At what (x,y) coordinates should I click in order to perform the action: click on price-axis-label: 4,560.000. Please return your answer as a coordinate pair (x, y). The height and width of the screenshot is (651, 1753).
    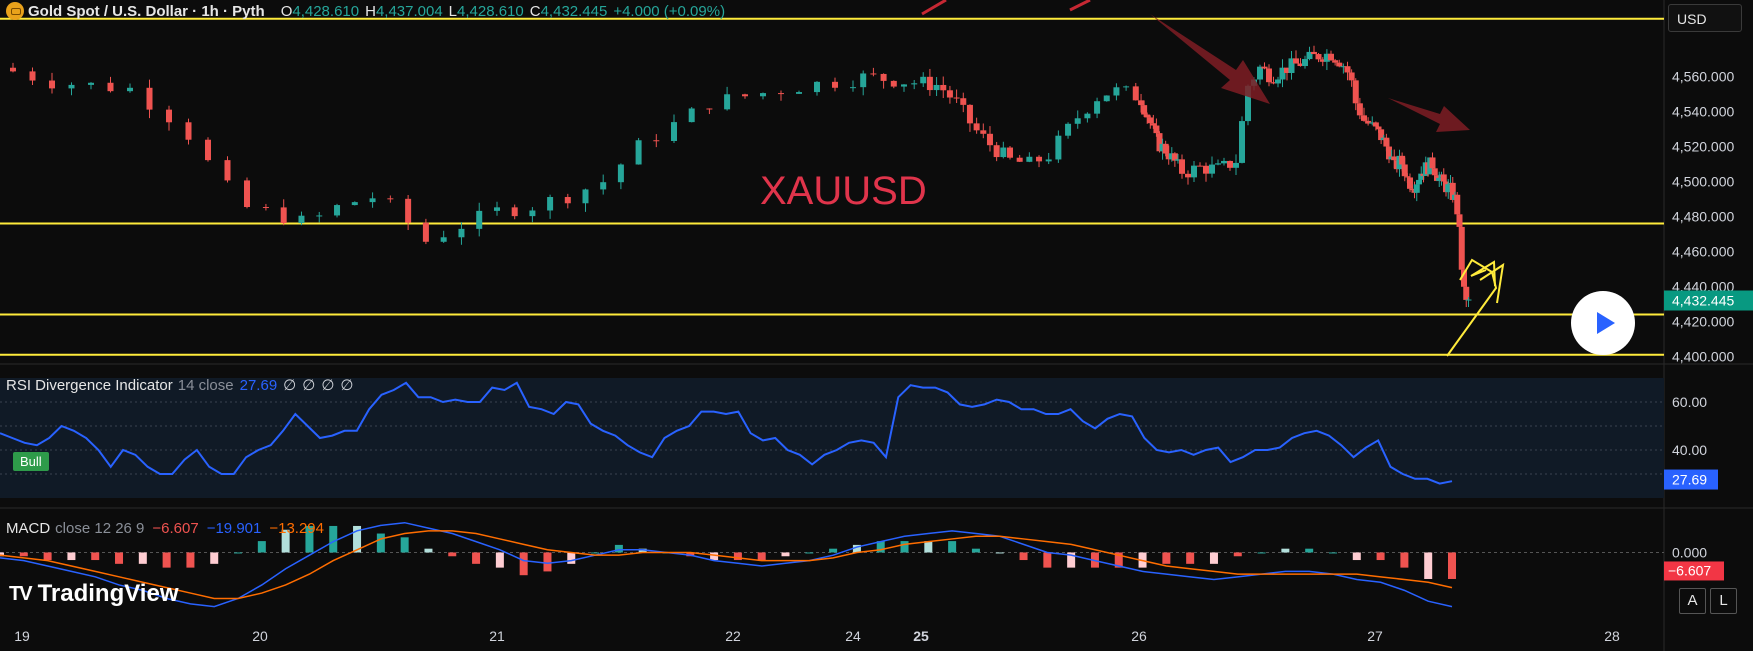
    Looking at the image, I should click on (1703, 77).